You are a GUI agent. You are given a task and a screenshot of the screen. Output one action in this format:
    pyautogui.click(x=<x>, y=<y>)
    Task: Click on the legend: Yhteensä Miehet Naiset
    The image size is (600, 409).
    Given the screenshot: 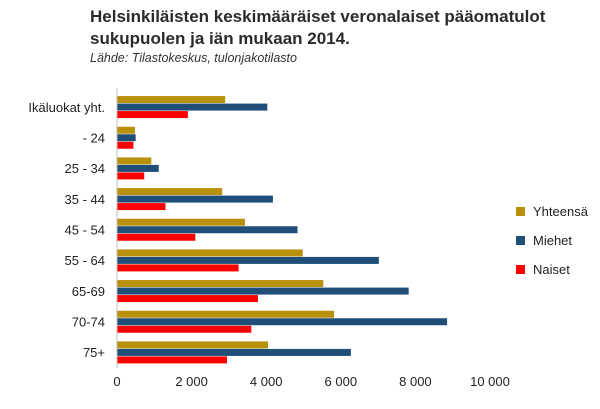 What is the action you would take?
    pyautogui.click(x=552, y=240)
    